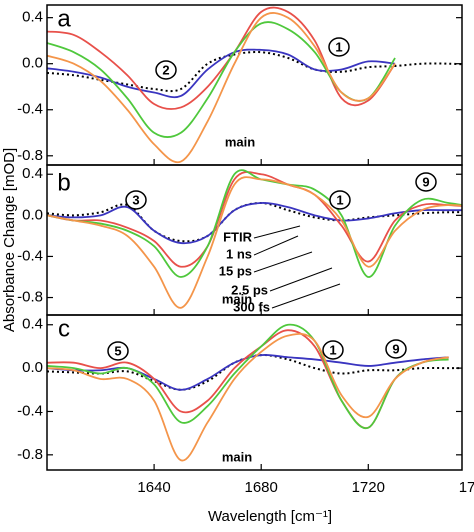 This screenshot has width=474, height=532. What do you see at coordinates (153, 487) in the screenshot?
I see `x-tick-label: 1640` at bounding box center [153, 487].